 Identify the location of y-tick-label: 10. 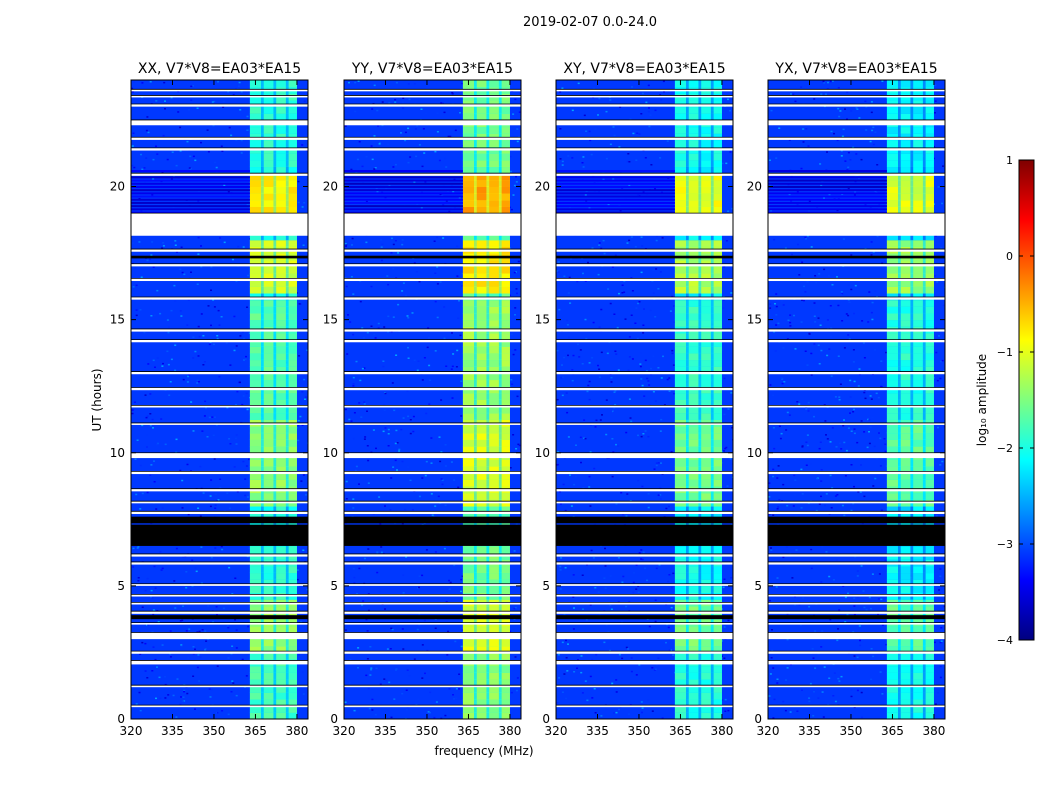
(330, 453).